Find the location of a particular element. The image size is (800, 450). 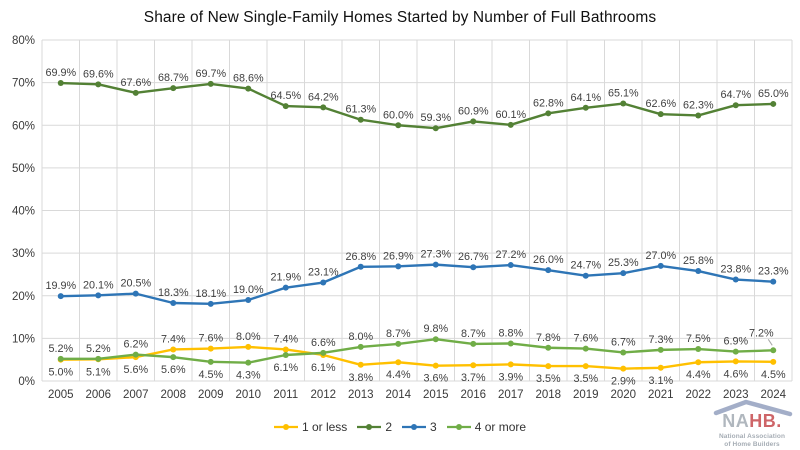

data-label: 60.1% is located at coordinates (510, 115).